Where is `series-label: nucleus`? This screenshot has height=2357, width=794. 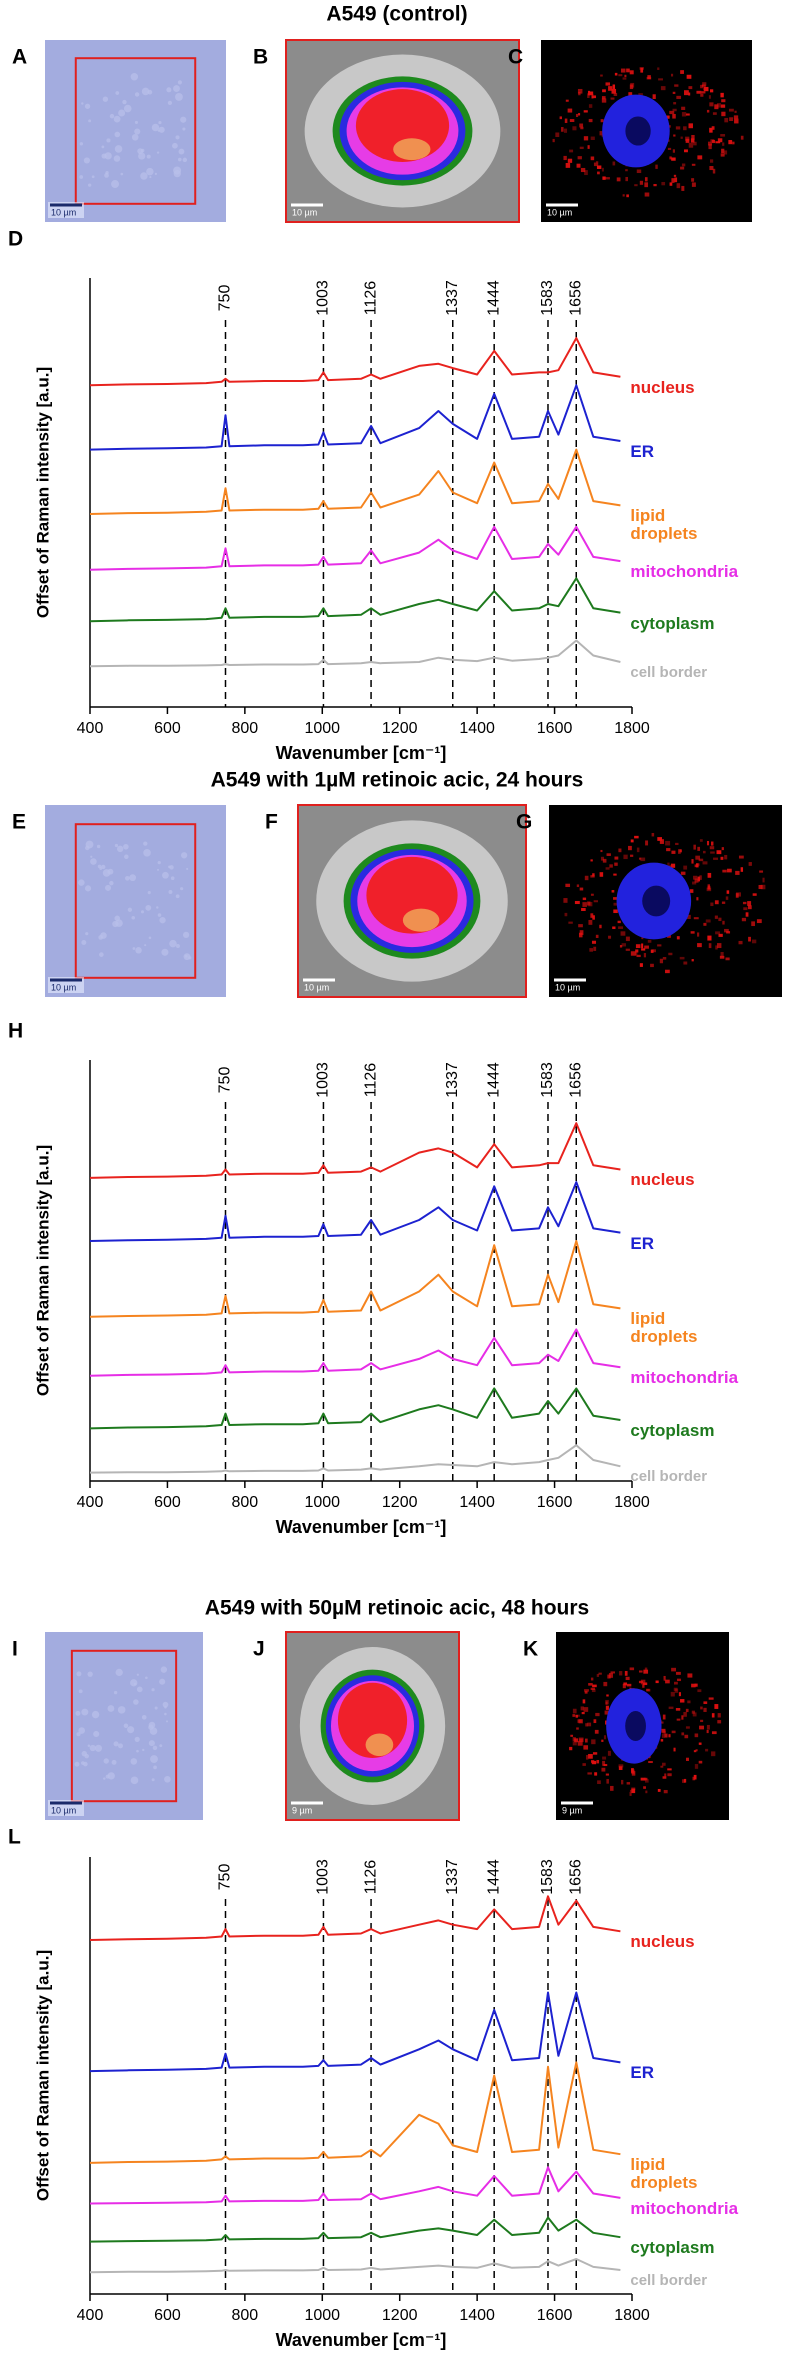 series-label: nucleus is located at coordinates (662, 1942).